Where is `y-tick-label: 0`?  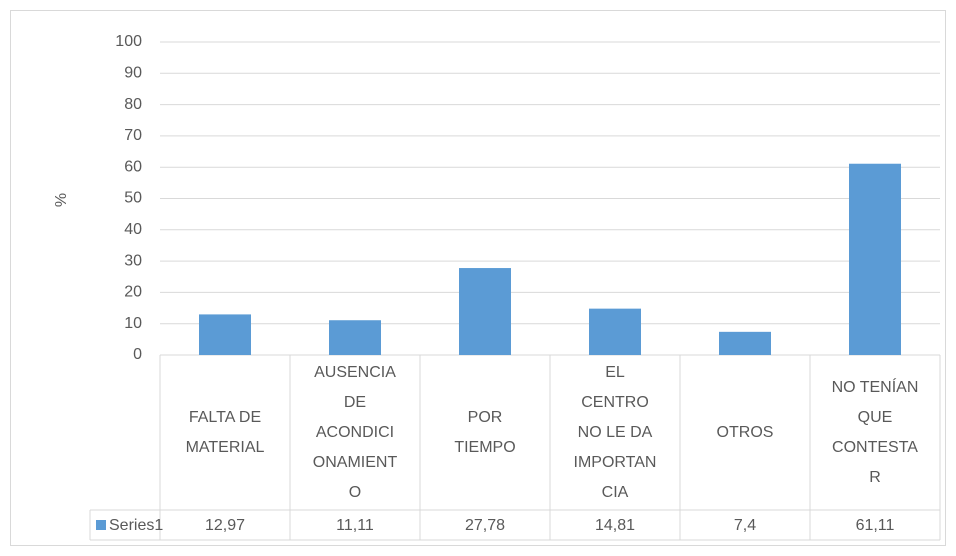
y-tick-label: 0 is located at coordinates (137, 354).